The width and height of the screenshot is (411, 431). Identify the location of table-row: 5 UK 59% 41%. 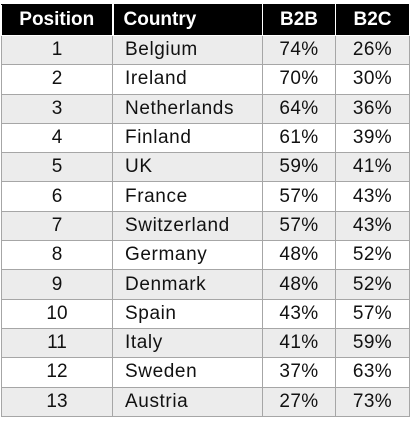
(205, 167).